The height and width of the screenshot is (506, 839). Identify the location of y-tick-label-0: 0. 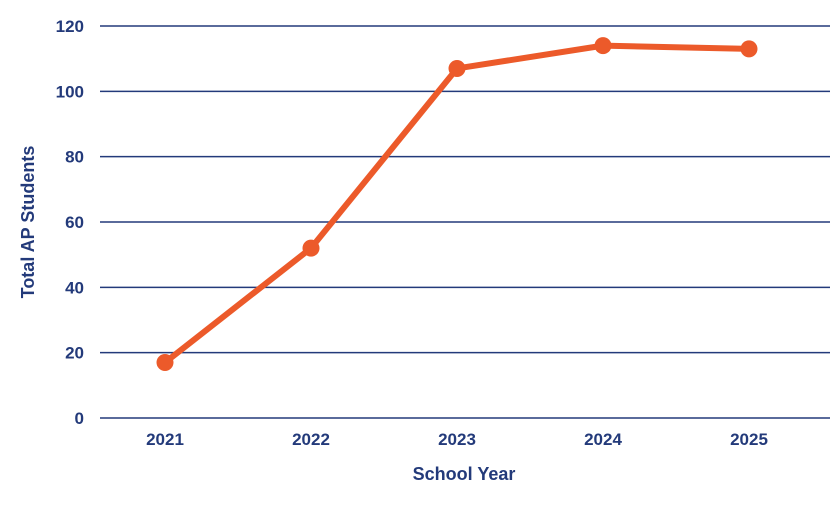
(79, 418).